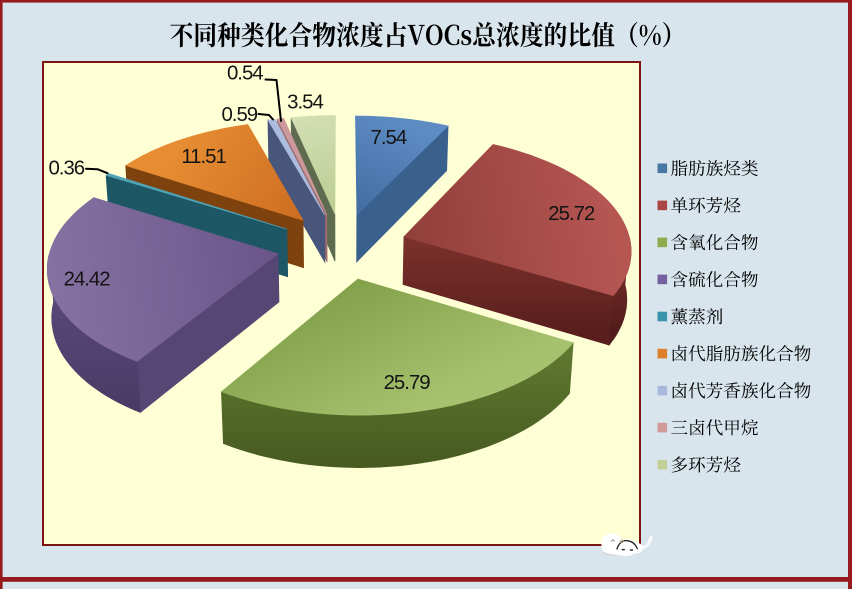 The height and width of the screenshot is (589, 852). What do you see at coordinates (389, 138) in the screenshot?
I see `svg-text: 7.54` at bounding box center [389, 138].